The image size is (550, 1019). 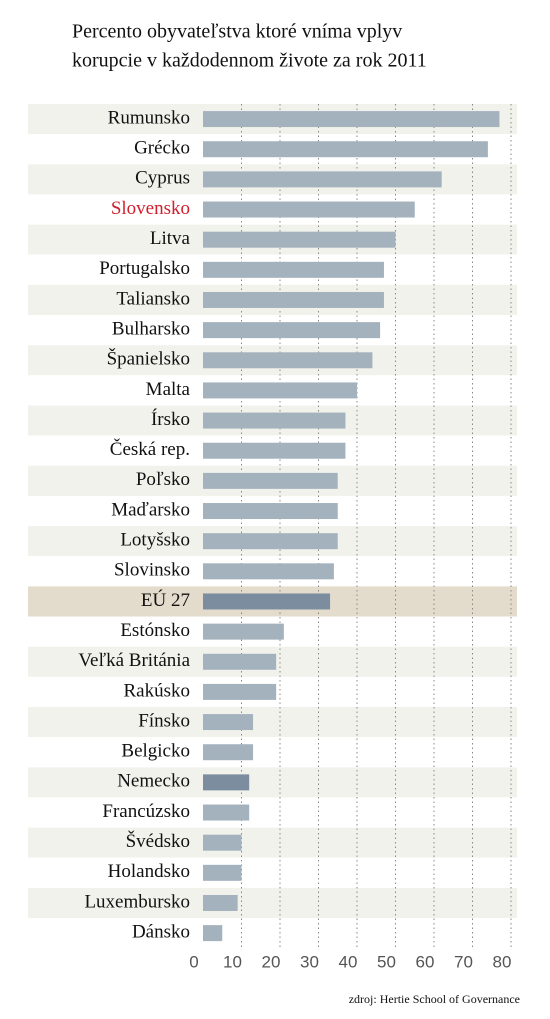 I want to click on y-tick-label: Estónsko, so click(x=155, y=630).